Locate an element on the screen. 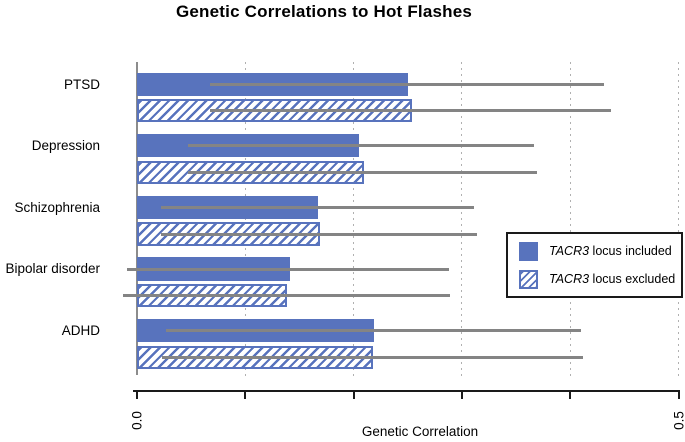  legend-item-excluded: TACR3 locus excluded is located at coordinates (600, 279).